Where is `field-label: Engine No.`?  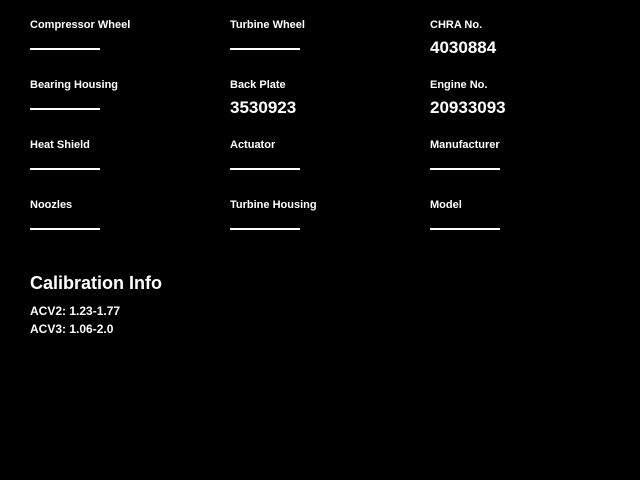
field-label: Engine No. is located at coordinates (459, 85).